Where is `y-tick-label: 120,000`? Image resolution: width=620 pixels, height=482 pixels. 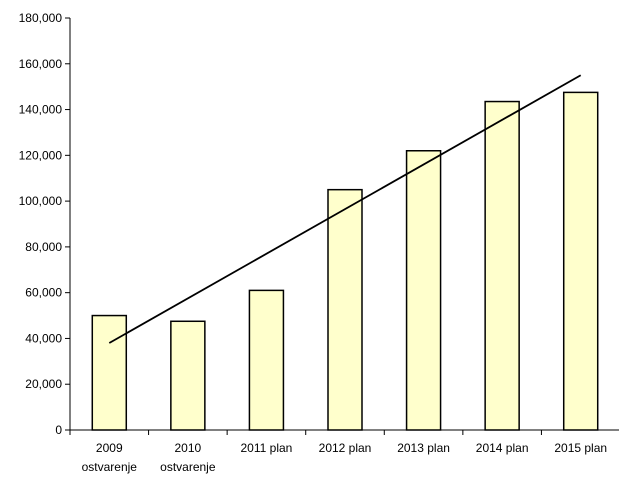 y-tick-label: 120,000 is located at coordinates (41, 155).